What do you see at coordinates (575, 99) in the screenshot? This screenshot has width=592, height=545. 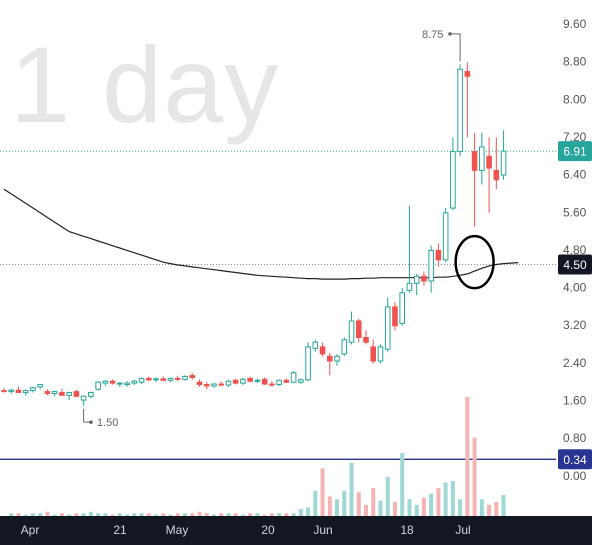 I see `y-tick-label: 8.00` at bounding box center [575, 99].